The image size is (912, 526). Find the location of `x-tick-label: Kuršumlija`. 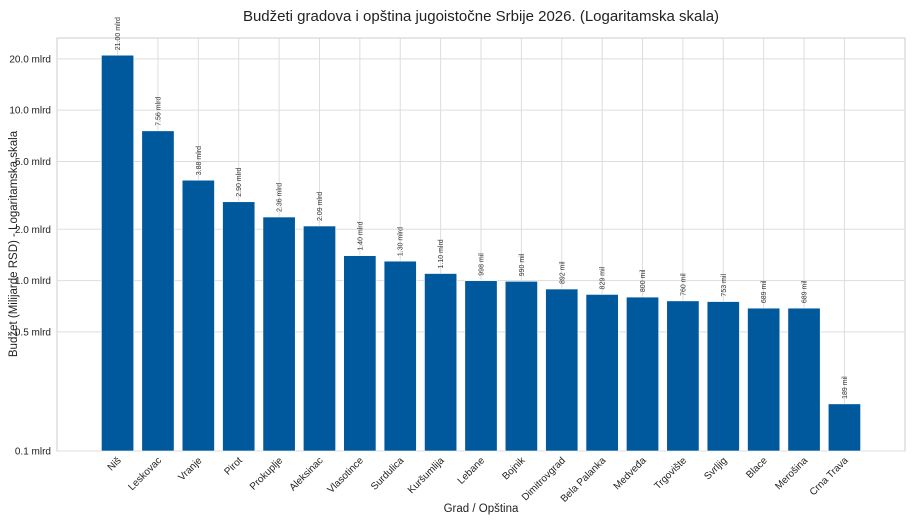

x-tick-label: Kuršumlija is located at coordinates (426, 475).